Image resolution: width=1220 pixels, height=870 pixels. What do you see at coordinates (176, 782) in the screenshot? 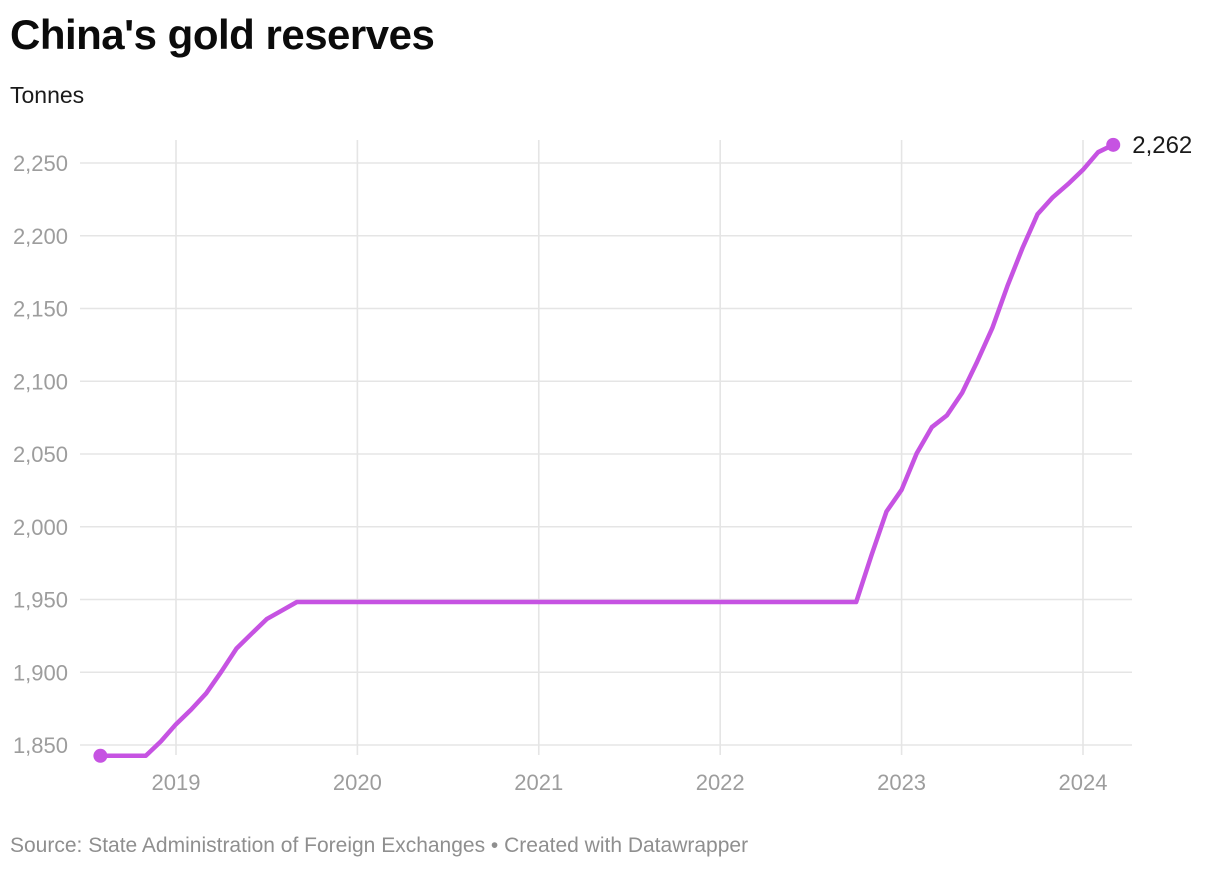
I see `x-tick-label: 2019` at bounding box center [176, 782].